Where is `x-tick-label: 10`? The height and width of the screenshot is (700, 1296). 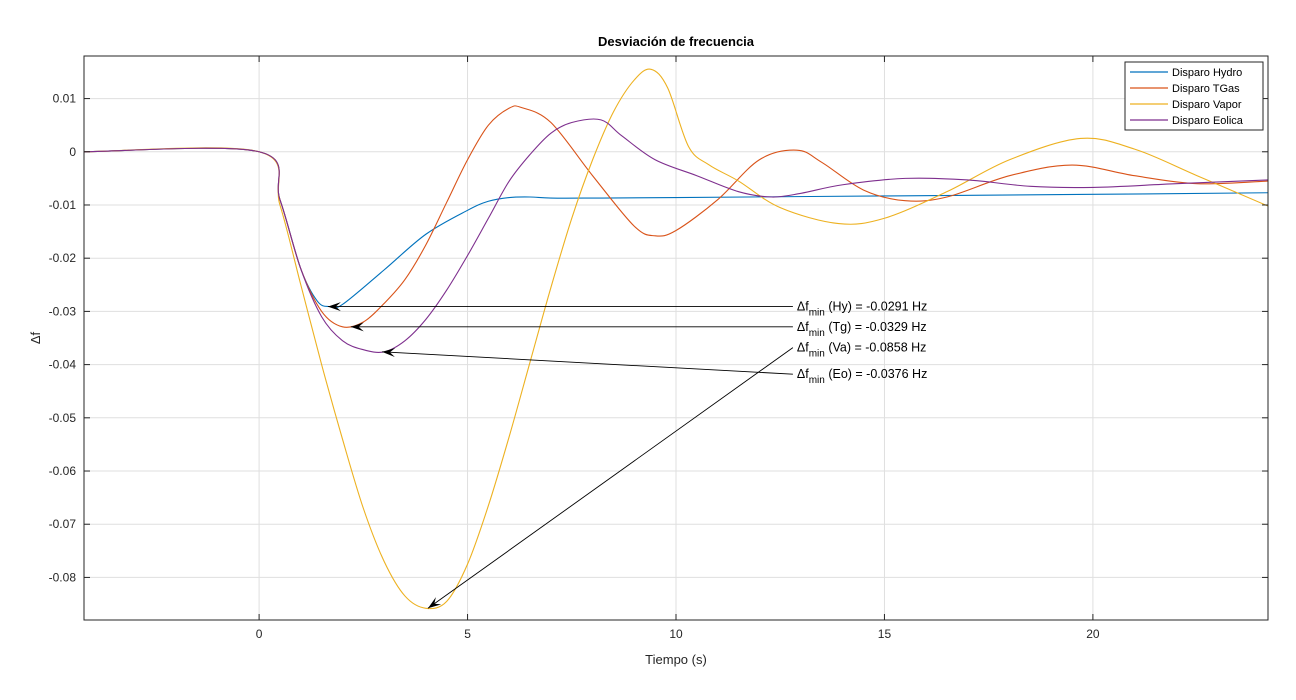 x-tick-label: 10 is located at coordinates (676, 634).